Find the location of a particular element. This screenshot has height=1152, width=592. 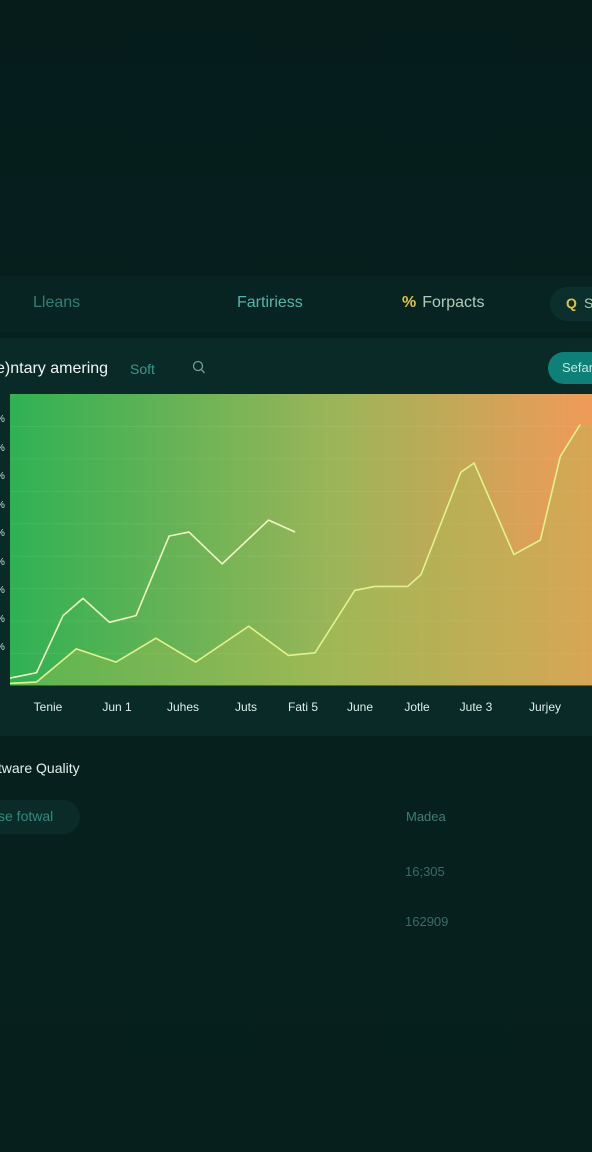

x-tick-label: Jurjey is located at coordinates (545, 707).